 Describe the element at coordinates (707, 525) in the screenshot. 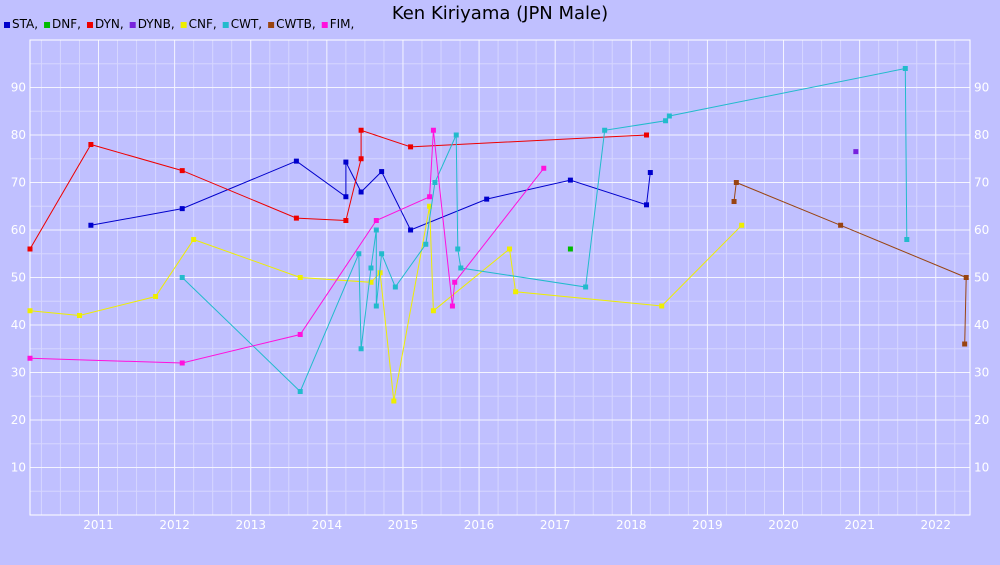

I see `x-tick-label: 2019` at that location.